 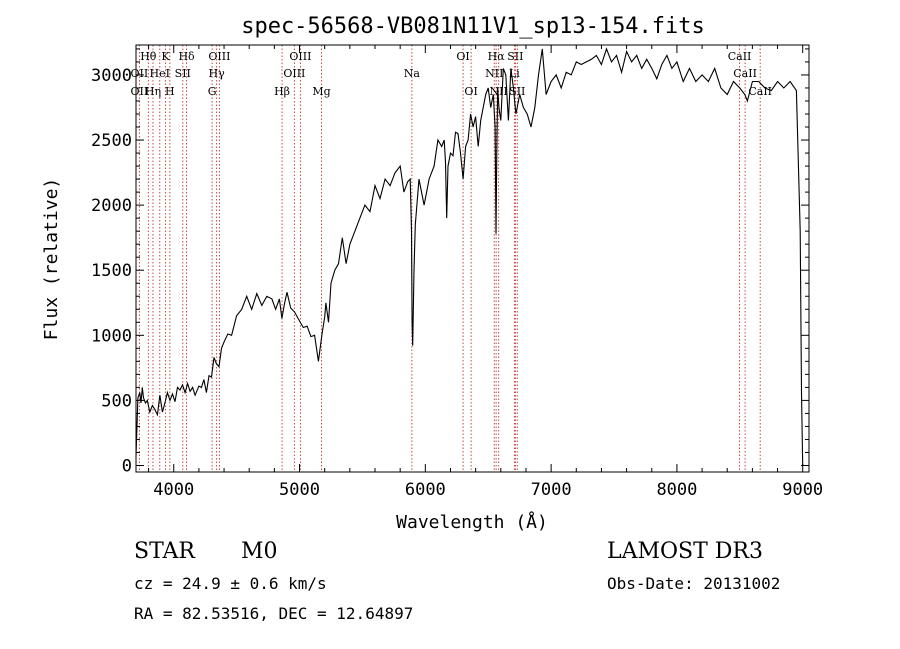 What do you see at coordinates (273, 613) in the screenshot?
I see `coordinates-readout: RA = 82.53516, DEC = 12.64897` at bounding box center [273, 613].